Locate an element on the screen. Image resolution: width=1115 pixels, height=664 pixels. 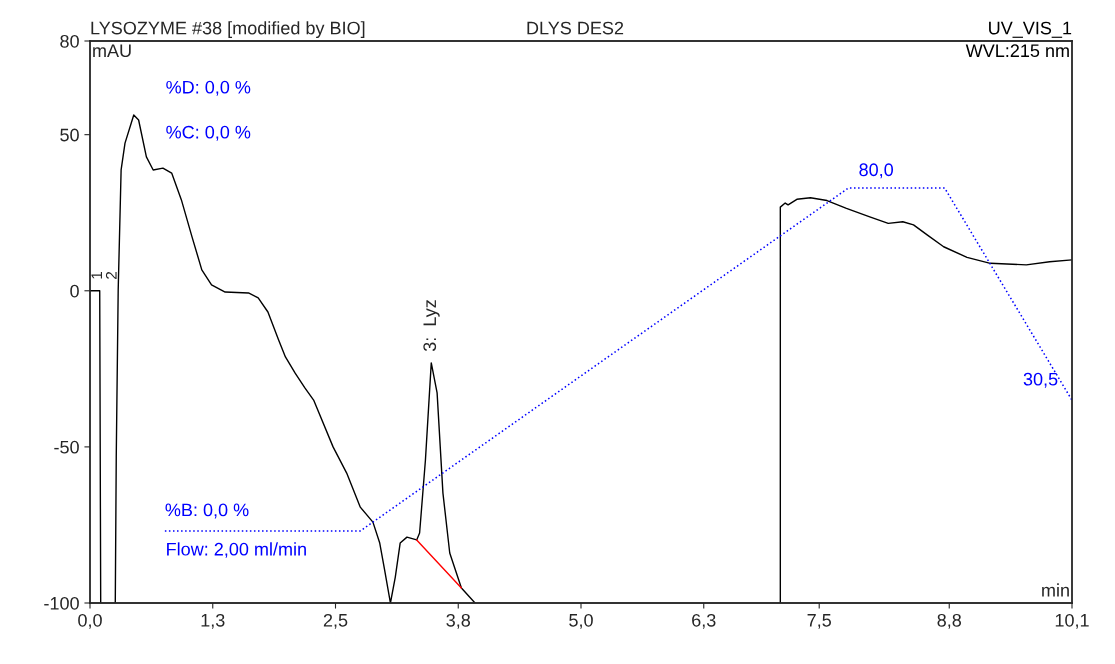
annotation: %D: 0,0 % is located at coordinates (208, 88).